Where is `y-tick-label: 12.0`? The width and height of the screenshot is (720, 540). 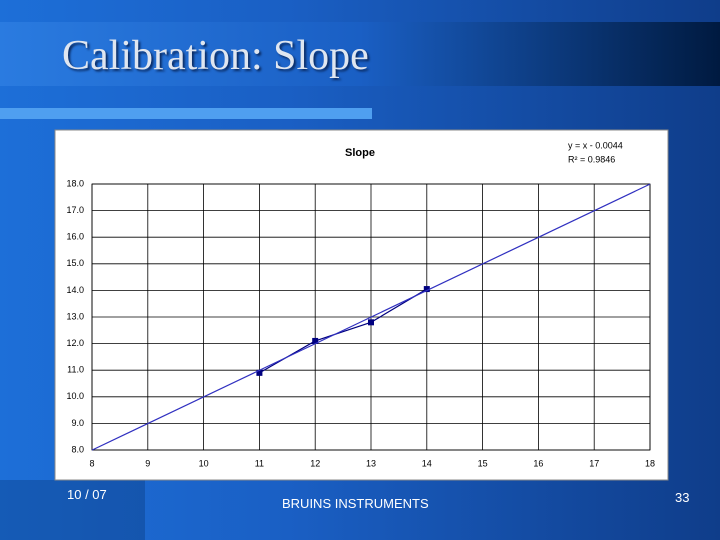
y-tick-label: 12.0 is located at coordinates (75, 343).